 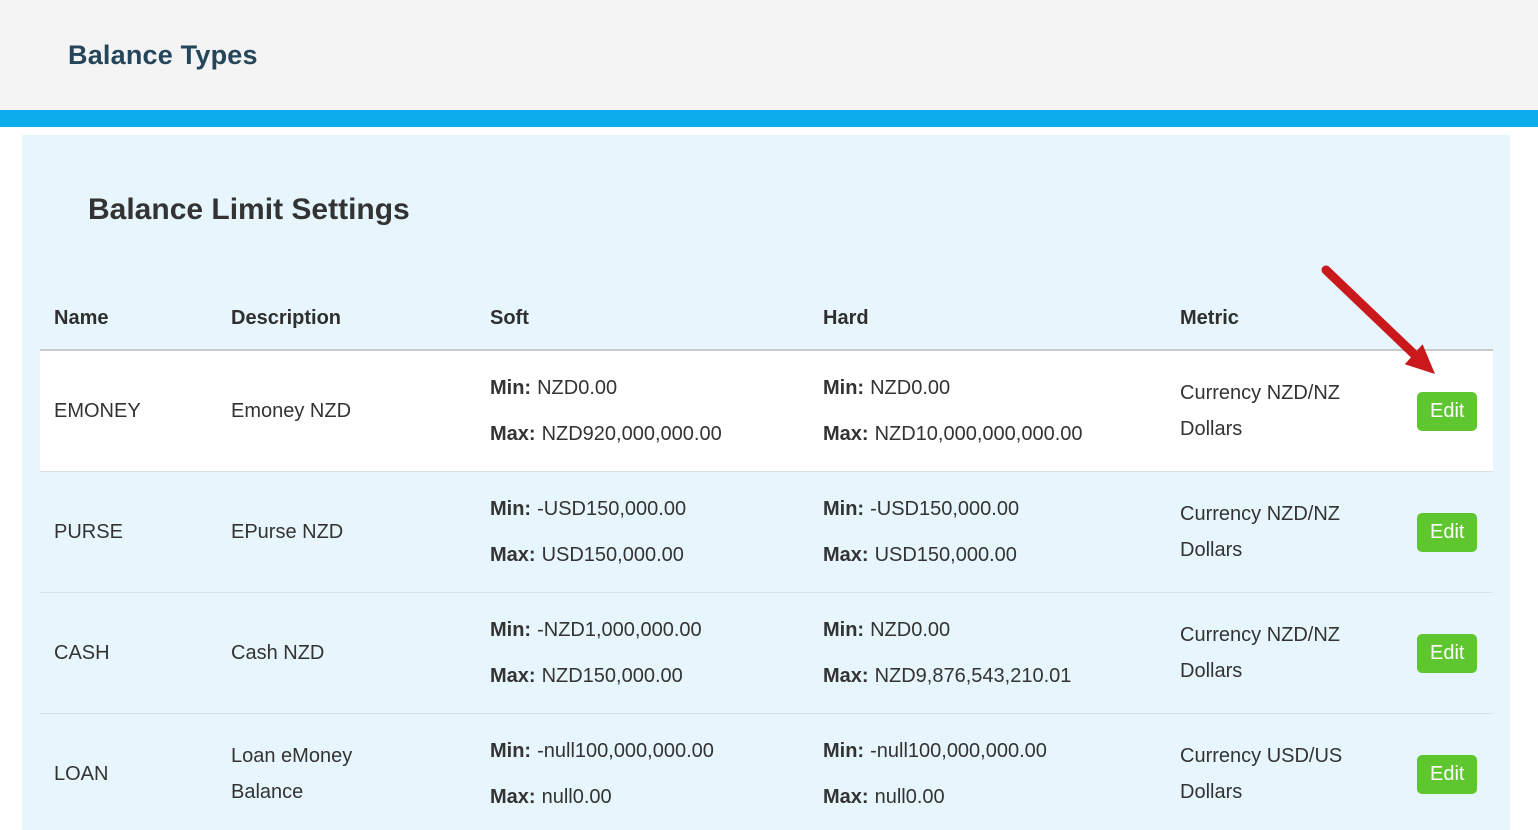 I want to click on top-bar: Balance Types, so click(x=769, y=55).